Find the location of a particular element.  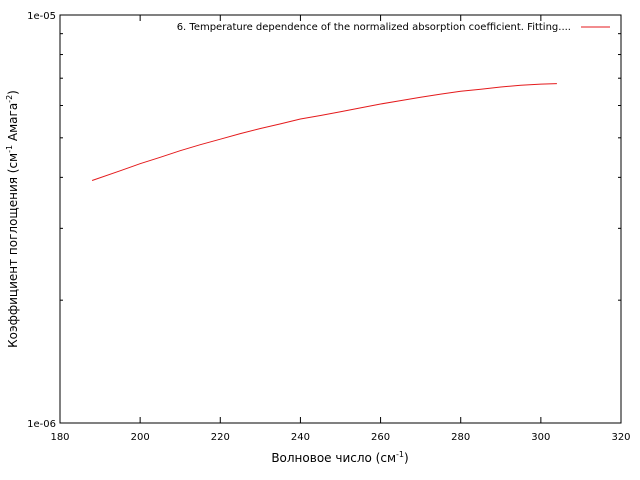

x-tick-label: 280 is located at coordinates (460, 437).